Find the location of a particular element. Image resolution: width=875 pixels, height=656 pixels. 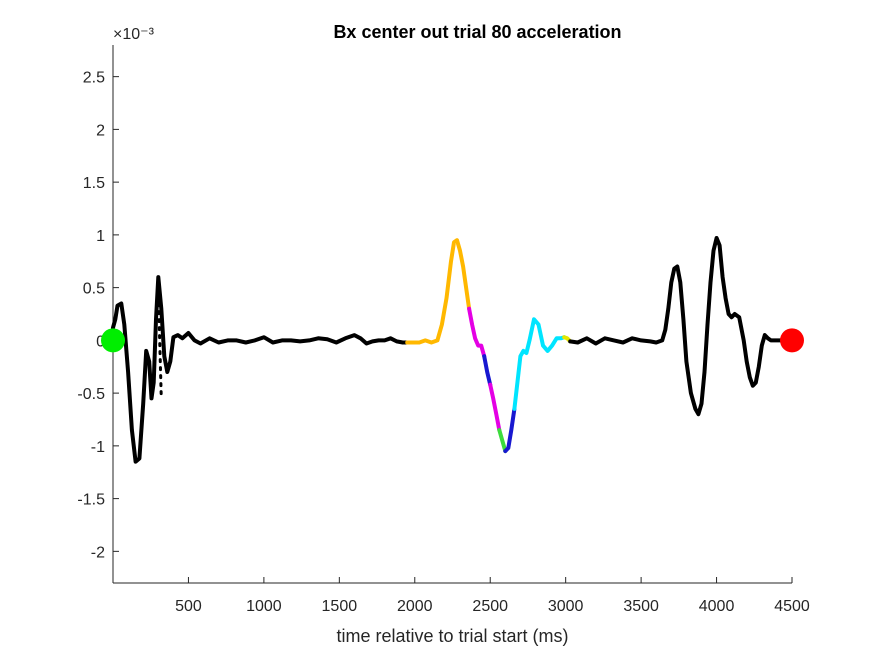

x-tick-label: 2000 is located at coordinates (415, 606).